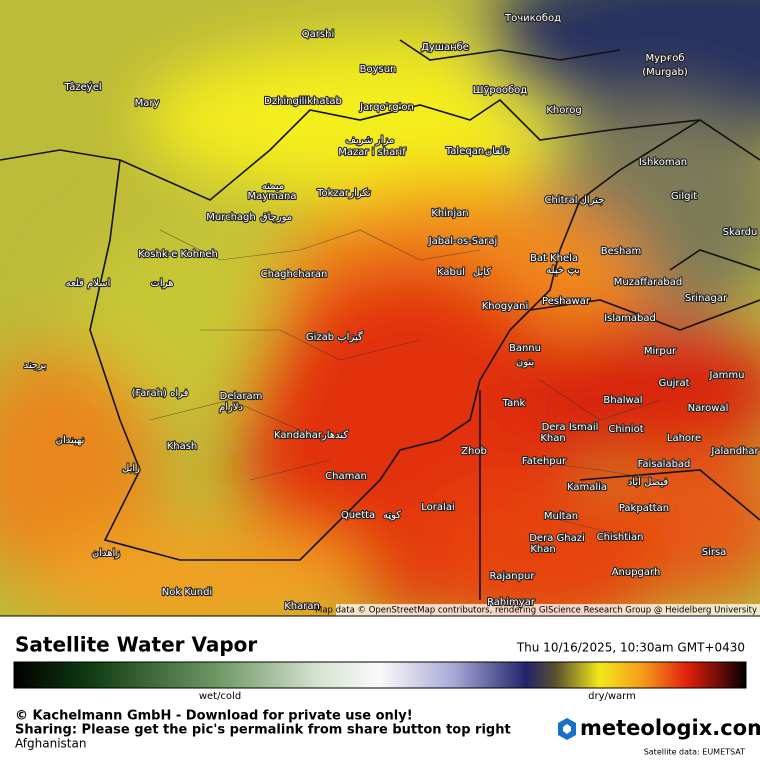  I want to click on place-label: Nok Kundi, so click(187, 592).